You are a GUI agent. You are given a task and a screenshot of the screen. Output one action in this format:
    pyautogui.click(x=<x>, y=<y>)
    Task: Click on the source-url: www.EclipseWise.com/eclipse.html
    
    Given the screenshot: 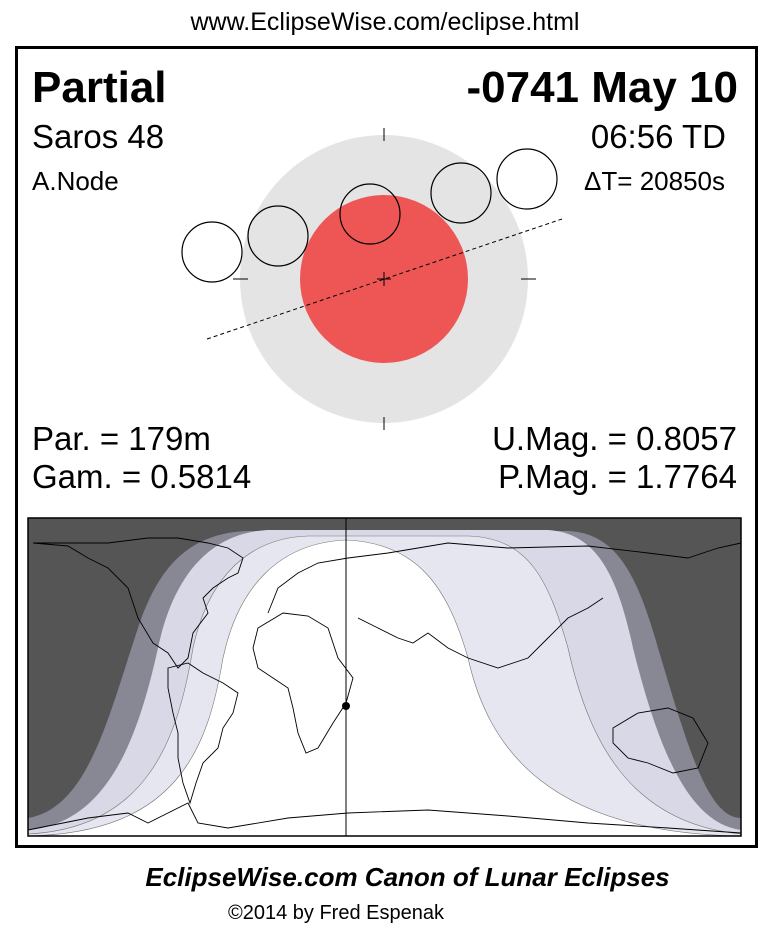 What is the action you would take?
    pyautogui.click(x=385, y=22)
    